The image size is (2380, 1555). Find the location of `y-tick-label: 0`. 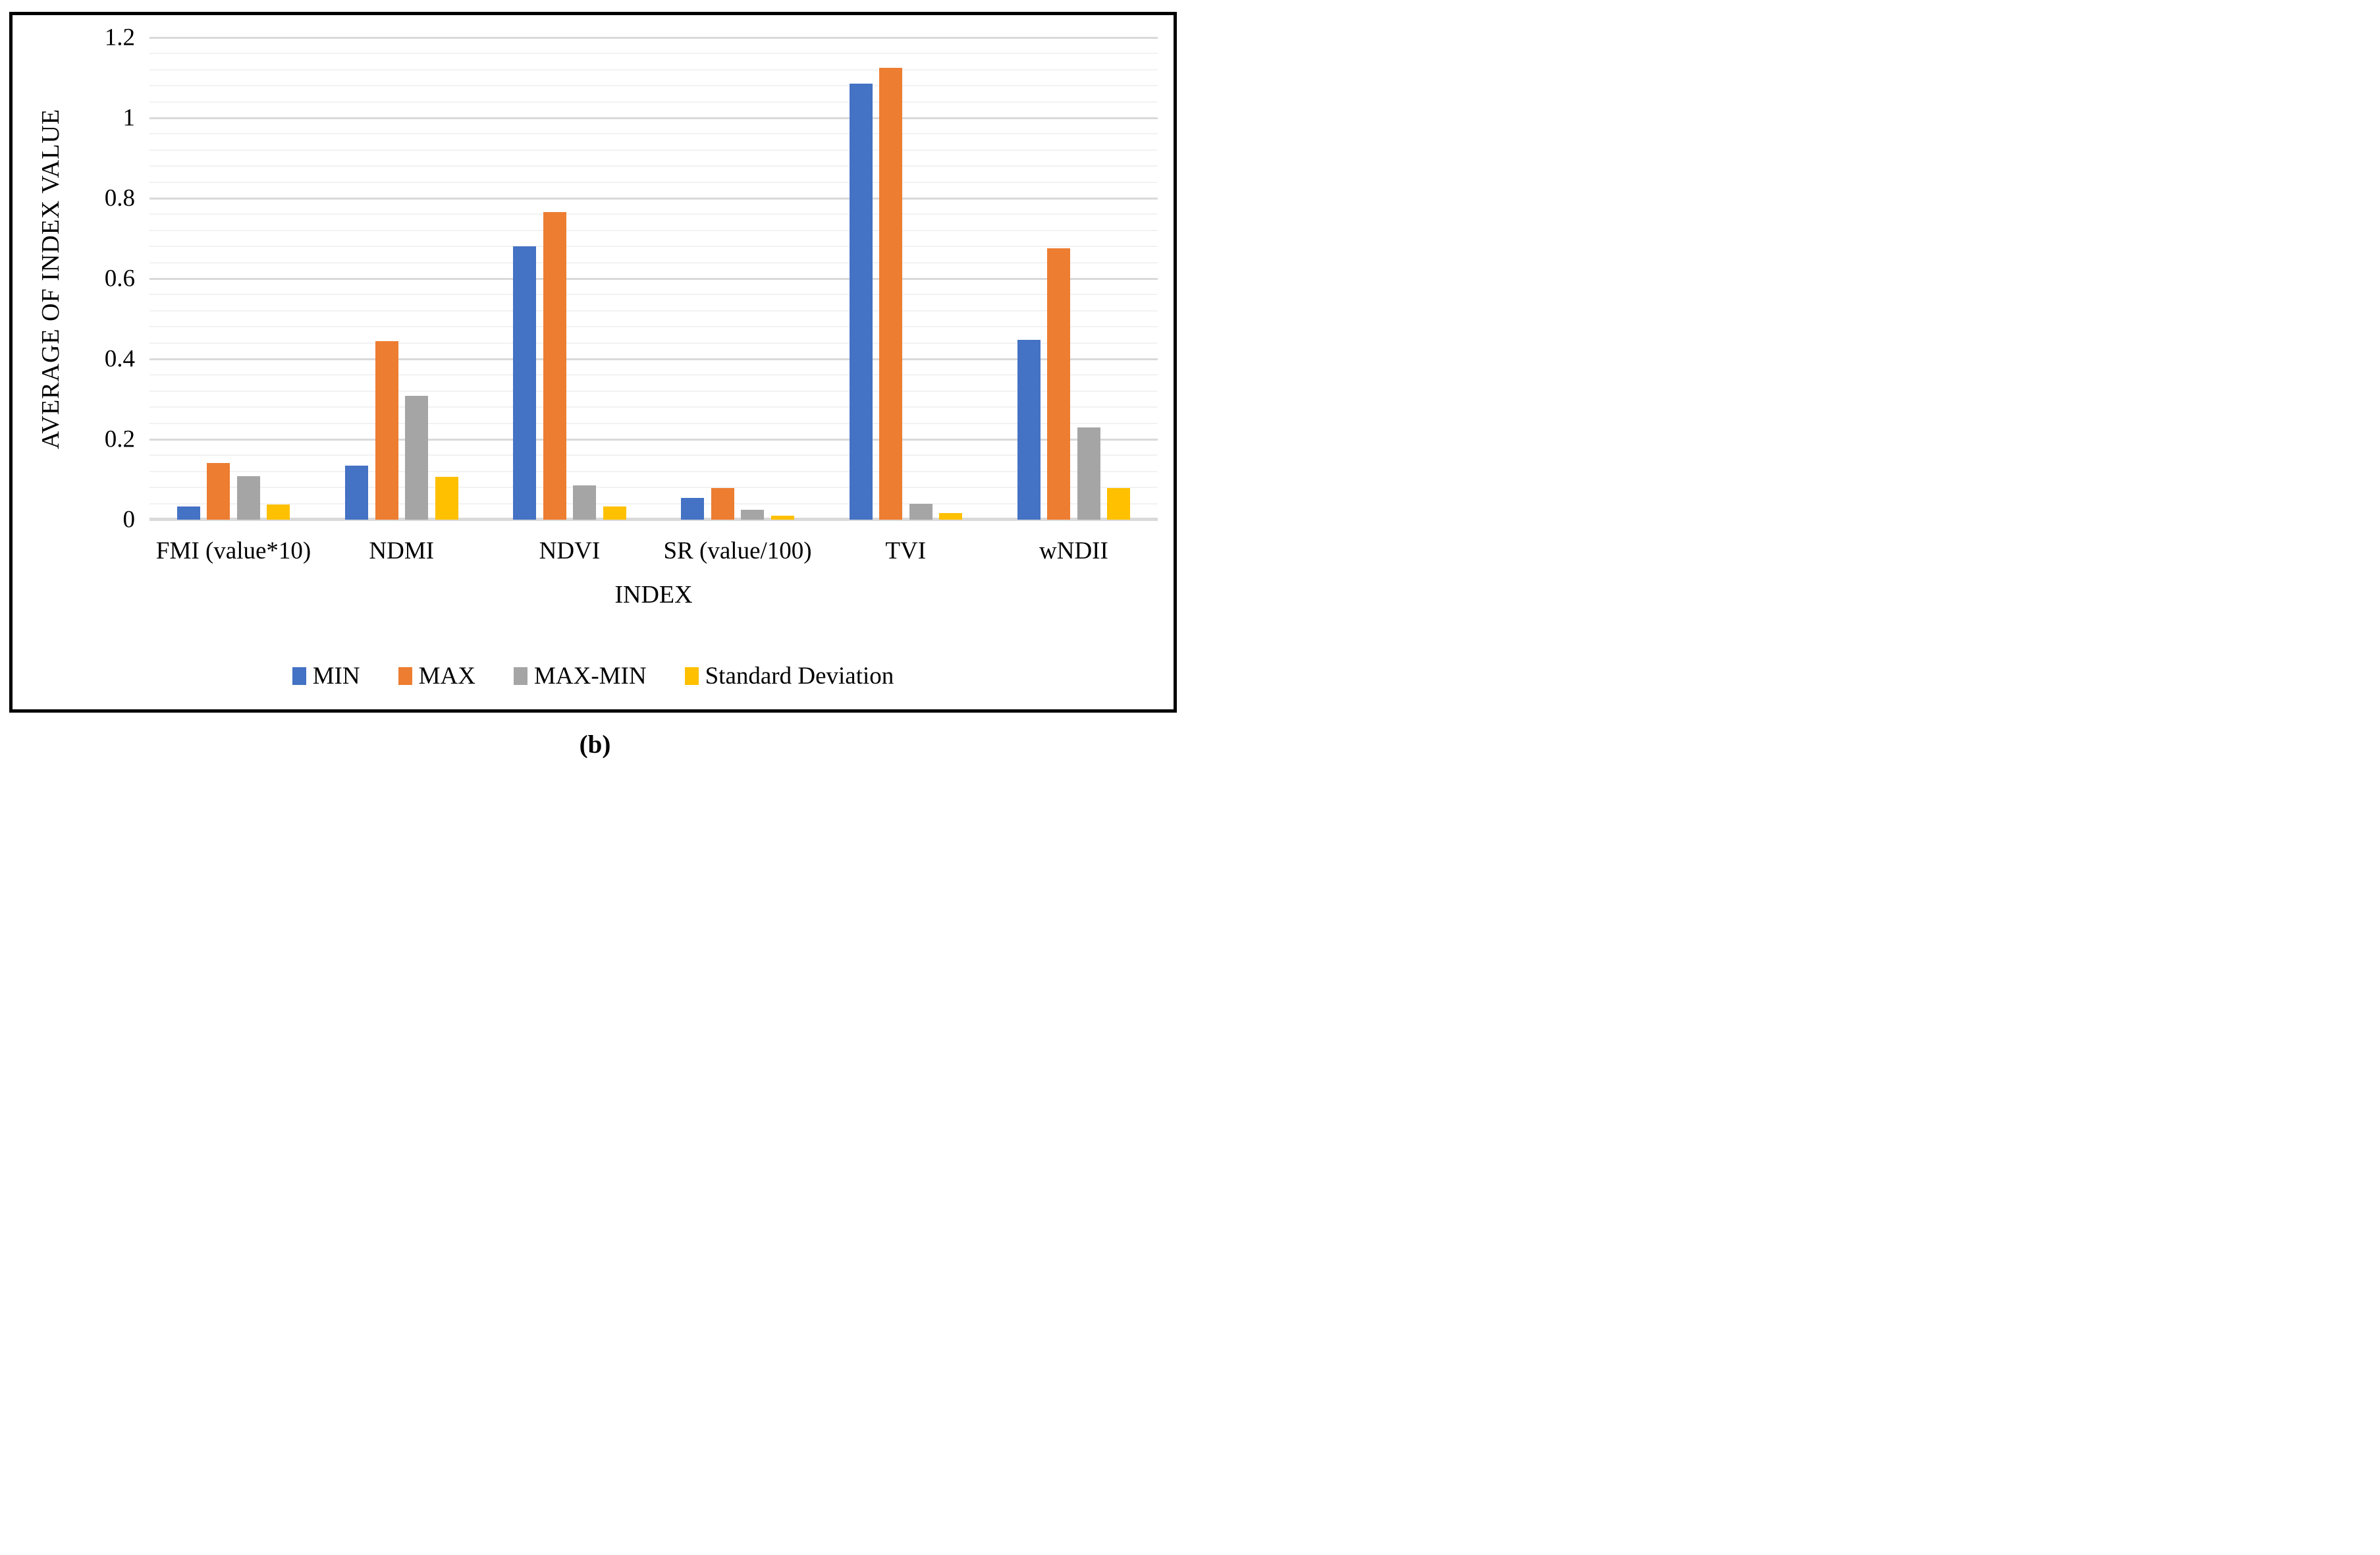

y-tick-label: 0 is located at coordinates (129, 519).